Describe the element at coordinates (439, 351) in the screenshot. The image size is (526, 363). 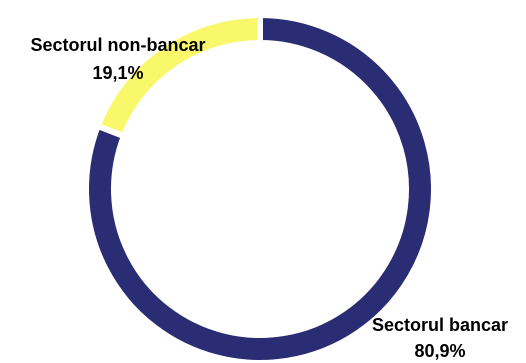
I see `slice-label-bancar-value: 80,9%` at that location.